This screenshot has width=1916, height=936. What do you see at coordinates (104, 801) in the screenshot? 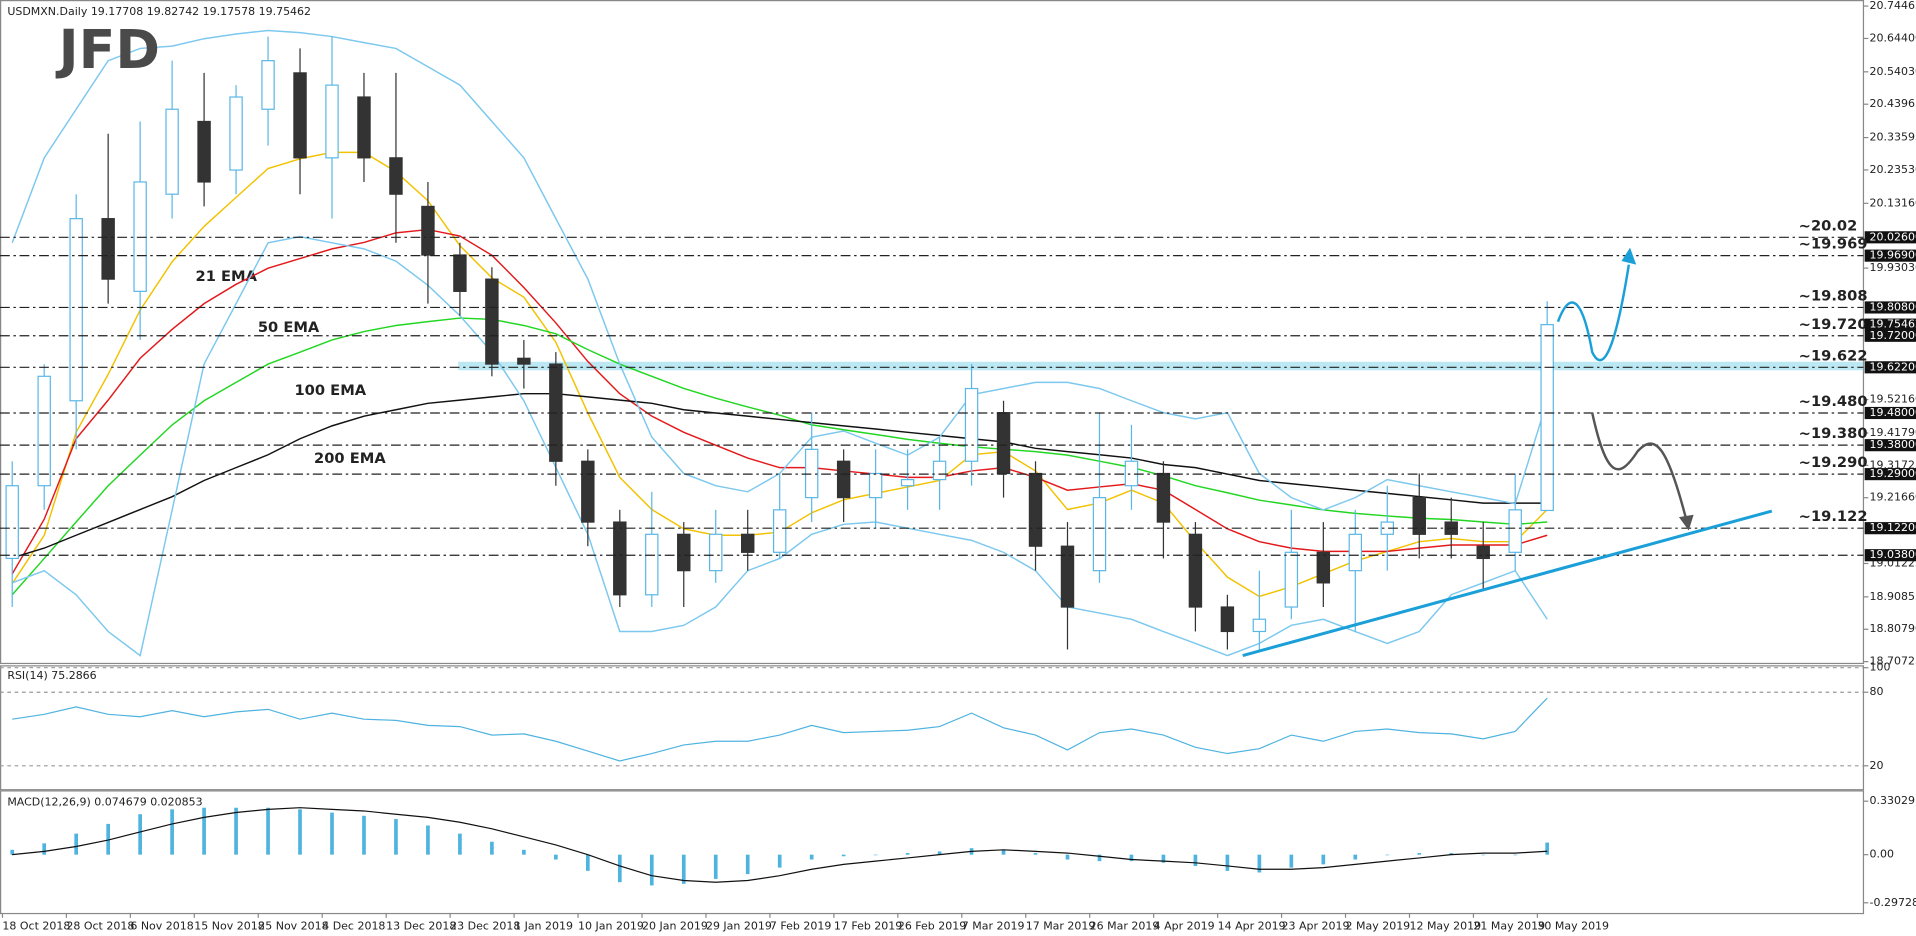
I see `macd-header: MACD(12,26,9) 0.074679 0.020853` at bounding box center [104, 801].